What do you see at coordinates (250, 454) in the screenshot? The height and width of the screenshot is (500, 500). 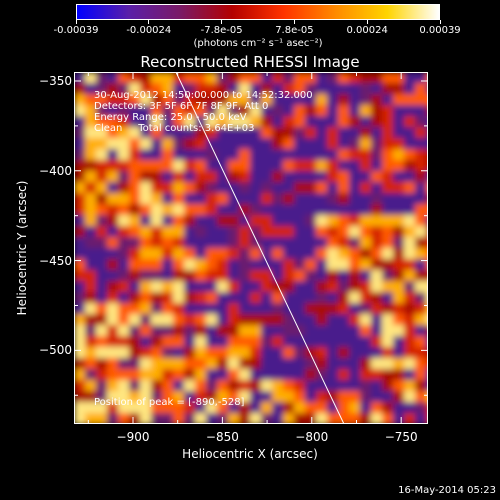 I see `x-axis-label: Heliocentric X (arcsec)` at bounding box center [250, 454].